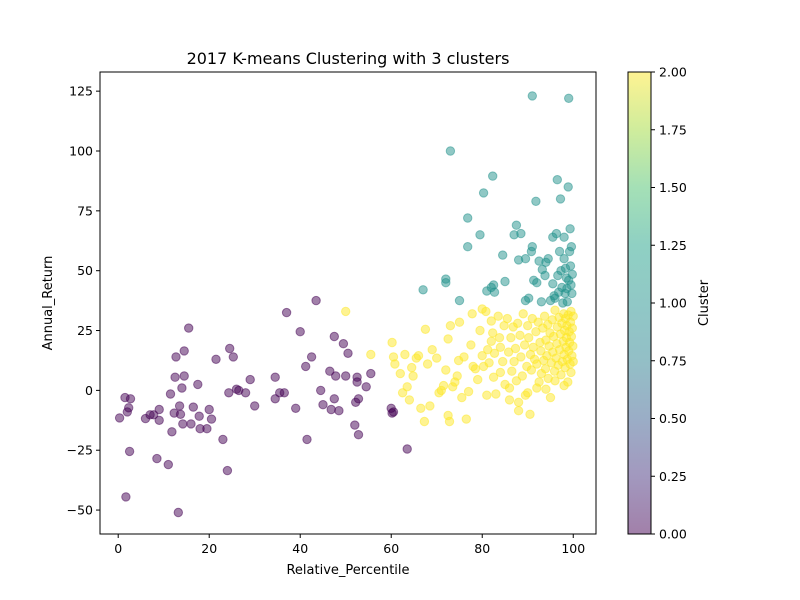 Image resolution: width=800 pixels, height=600 pixels. I want to click on colorbar-tick-label: 0.00, so click(673, 534).